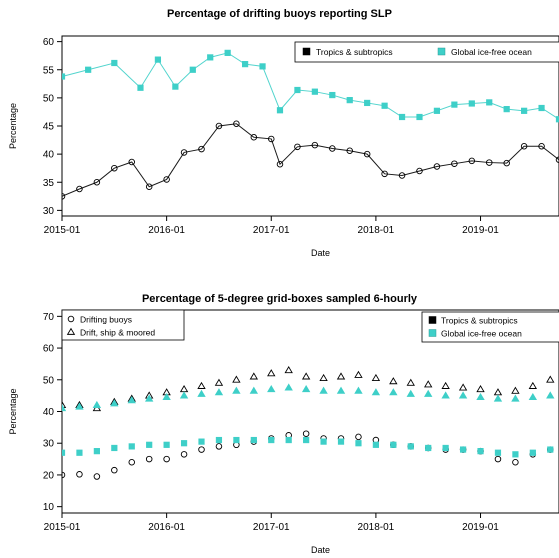  Describe the element at coordinates (123, 325) in the screenshot. I see `bottom-markers-legend-box` at that location.